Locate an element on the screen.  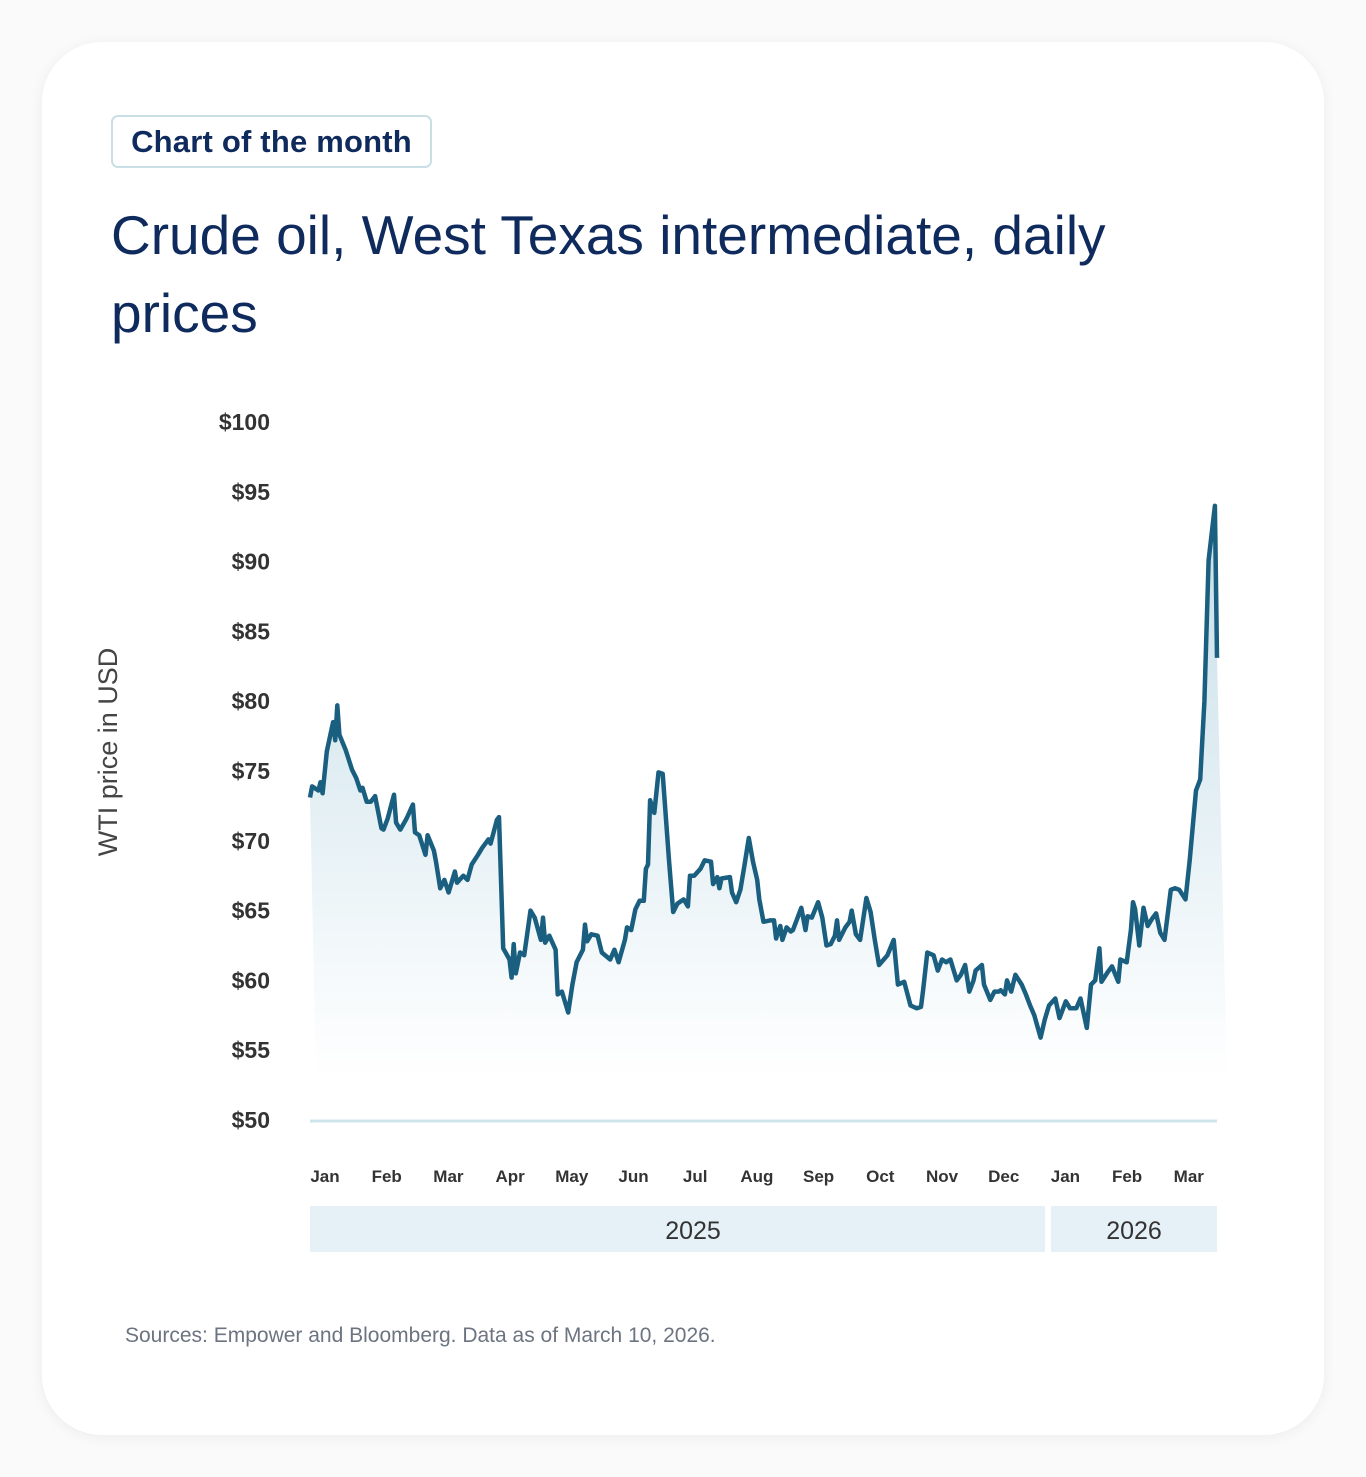
y-tick-label: $80 is located at coordinates (251, 701).